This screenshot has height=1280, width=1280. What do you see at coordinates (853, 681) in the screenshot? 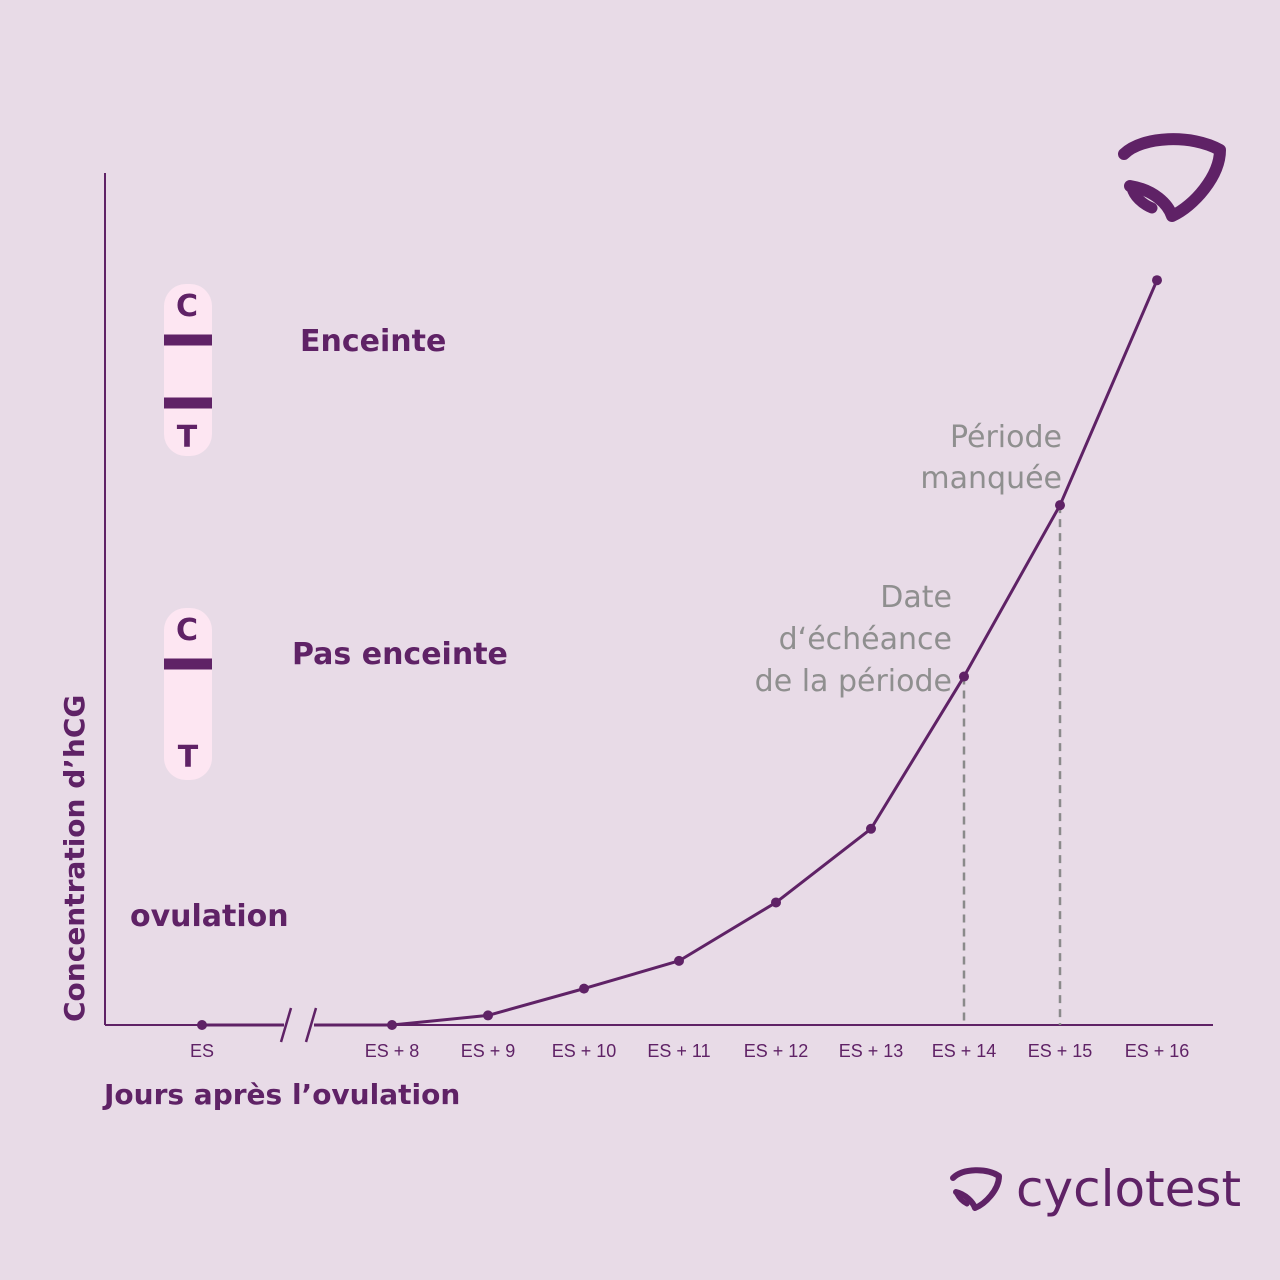
I see `annotation-line: de la période` at bounding box center [853, 681].